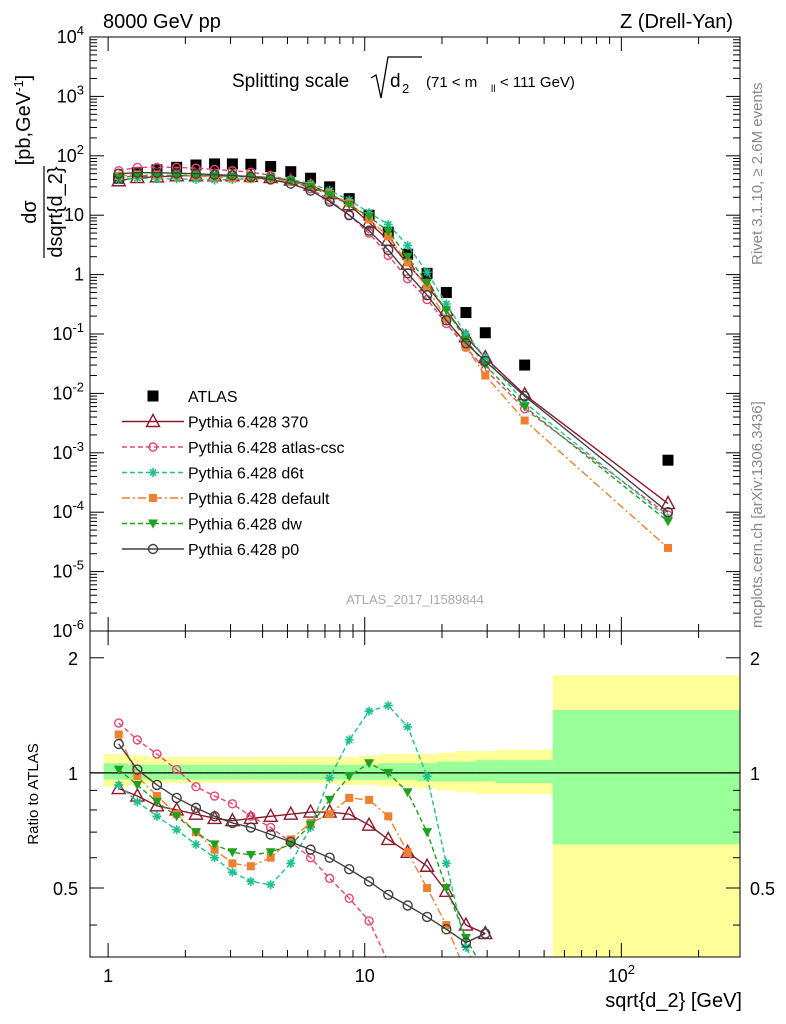 The width and height of the screenshot is (786, 1024). What do you see at coordinates (162, 22) in the screenshot?
I see `header-left-text: 8000 GeV pp` at bounding box center [162, 22].